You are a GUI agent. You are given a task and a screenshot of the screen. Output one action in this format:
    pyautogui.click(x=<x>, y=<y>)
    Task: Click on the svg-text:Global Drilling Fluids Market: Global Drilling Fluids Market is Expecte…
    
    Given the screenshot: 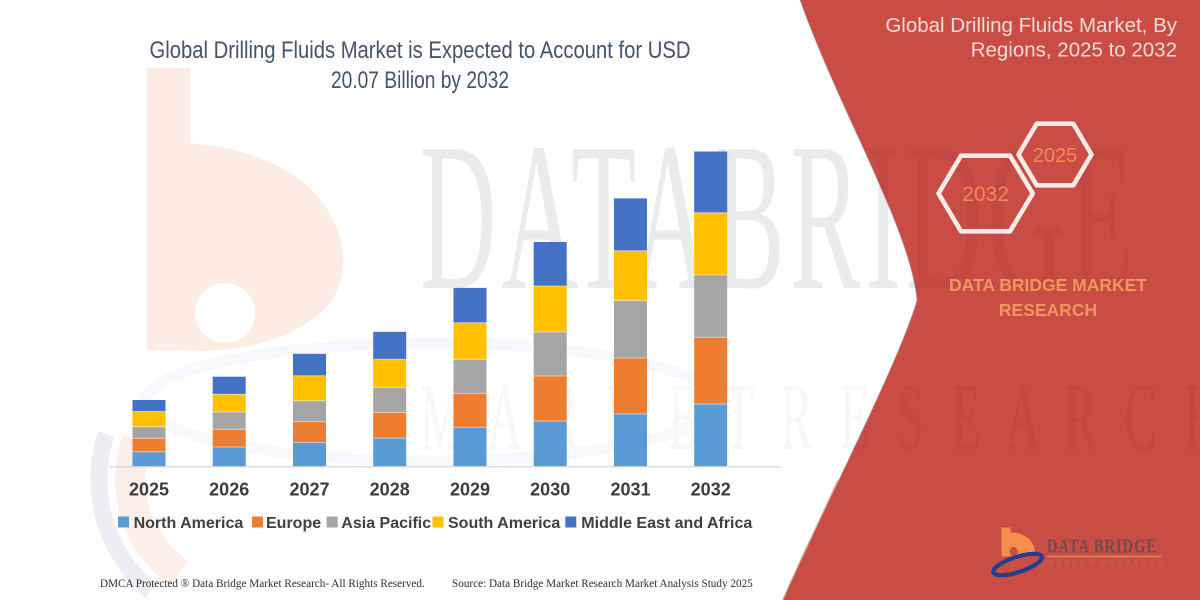 What is the action you would take?
    pyautogui.click(x=420, y=50)
    